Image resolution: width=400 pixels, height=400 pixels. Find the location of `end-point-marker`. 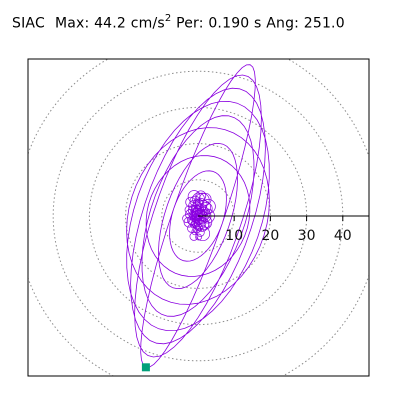

end-point-marker is located at coordinates (145, 367).